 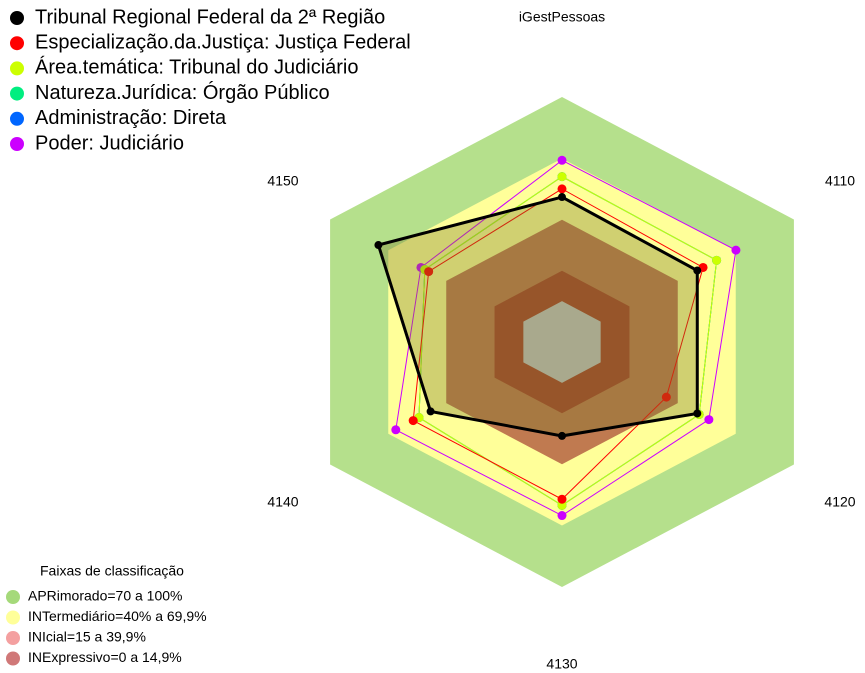 What do you see at coordinates (112, 571) in the screenshot?
I see `bands-title: Faixas de classificação` at bounding box center [112, 571].